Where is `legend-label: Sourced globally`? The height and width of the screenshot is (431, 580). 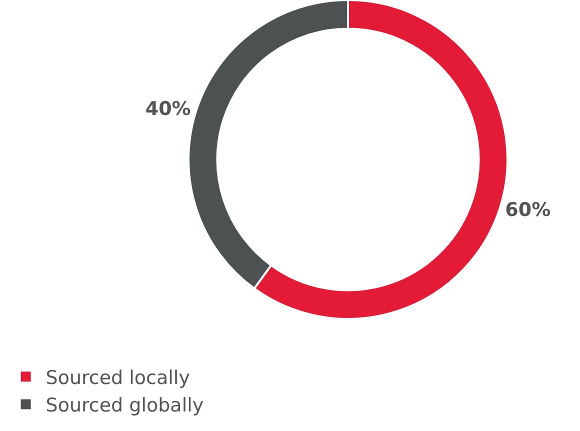
legend-label: Sourced globally is located at coordinates (125, 405).